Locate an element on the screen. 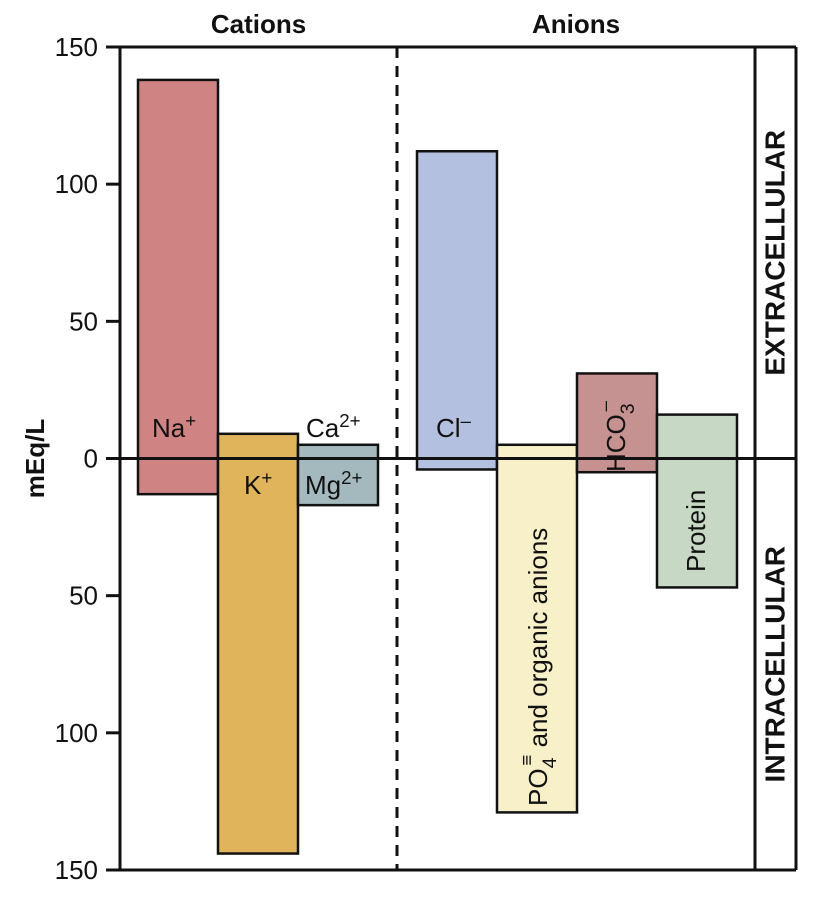 The height and width of the screenshot is (897, 820). y-tick-label: 0 is located at coordinates (91, 459).